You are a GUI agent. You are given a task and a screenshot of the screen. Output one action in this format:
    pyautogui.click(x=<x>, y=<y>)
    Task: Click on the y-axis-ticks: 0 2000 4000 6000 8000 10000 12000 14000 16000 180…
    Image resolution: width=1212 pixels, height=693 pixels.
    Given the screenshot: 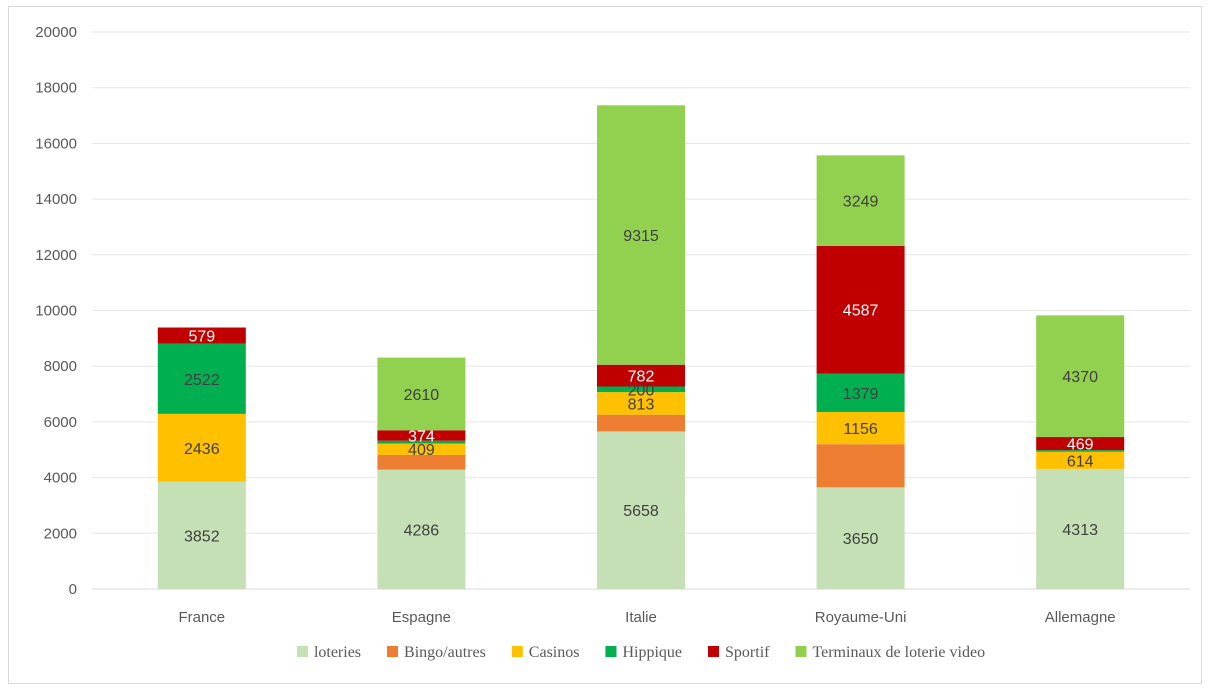 What is the action you would take?
    pyautogui.click(x=56, y=311)
    